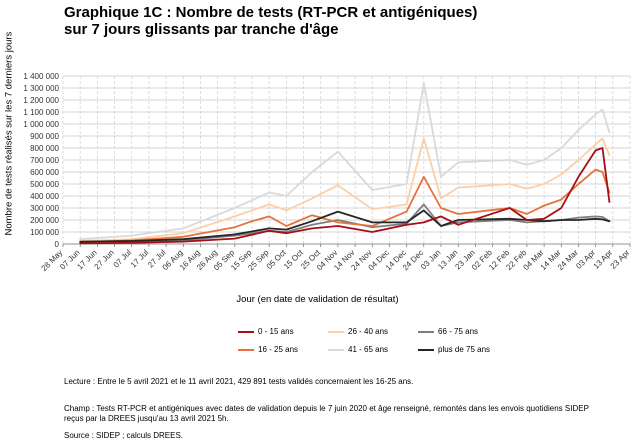  I want to click on y-tick-label: 1 400 000, so click(41, 76).